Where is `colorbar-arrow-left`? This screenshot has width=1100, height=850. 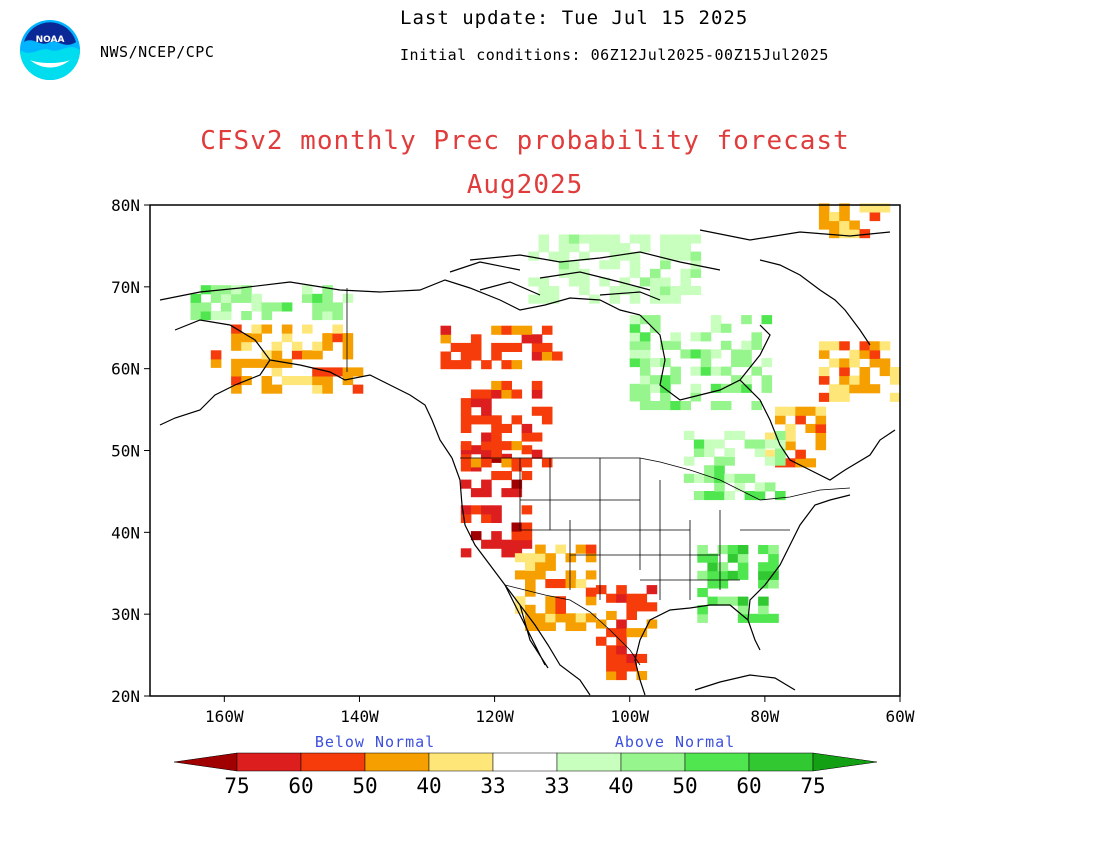 colorbar-arrow-left is located at coordinates (205, 762).